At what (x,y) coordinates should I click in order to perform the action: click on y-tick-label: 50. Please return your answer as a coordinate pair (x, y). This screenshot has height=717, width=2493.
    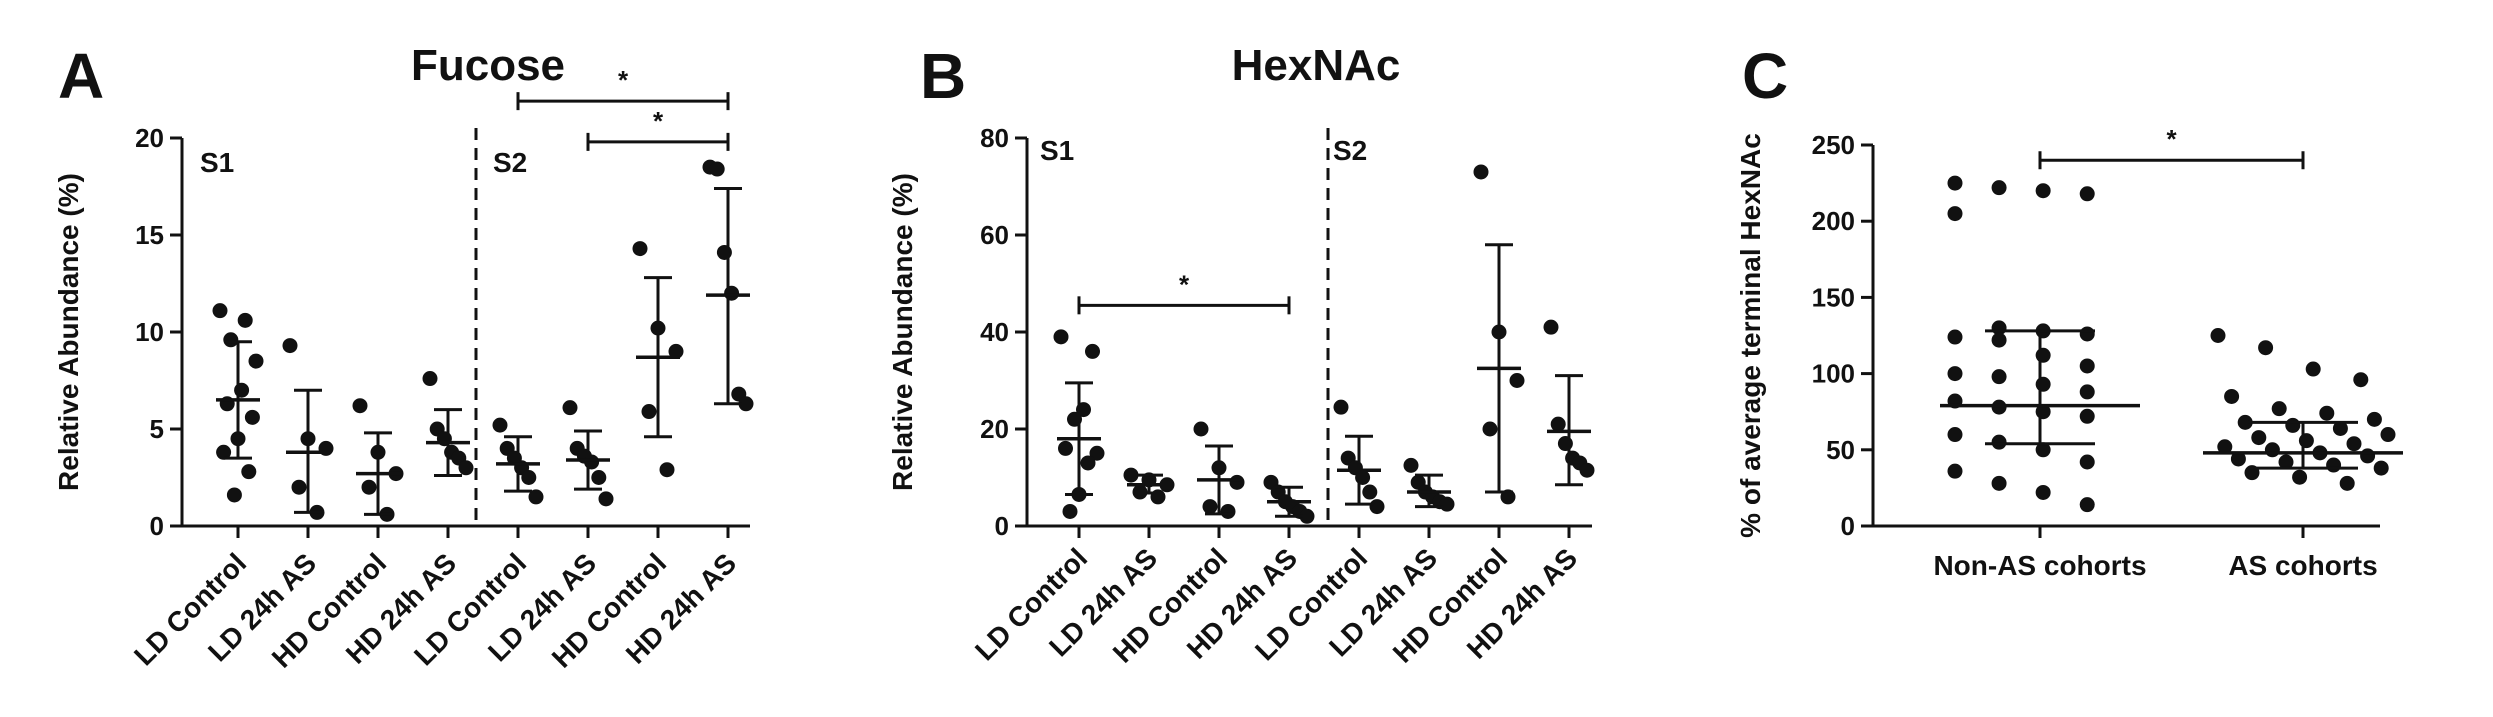
    Looking at the image, I should click on (1840, 450).